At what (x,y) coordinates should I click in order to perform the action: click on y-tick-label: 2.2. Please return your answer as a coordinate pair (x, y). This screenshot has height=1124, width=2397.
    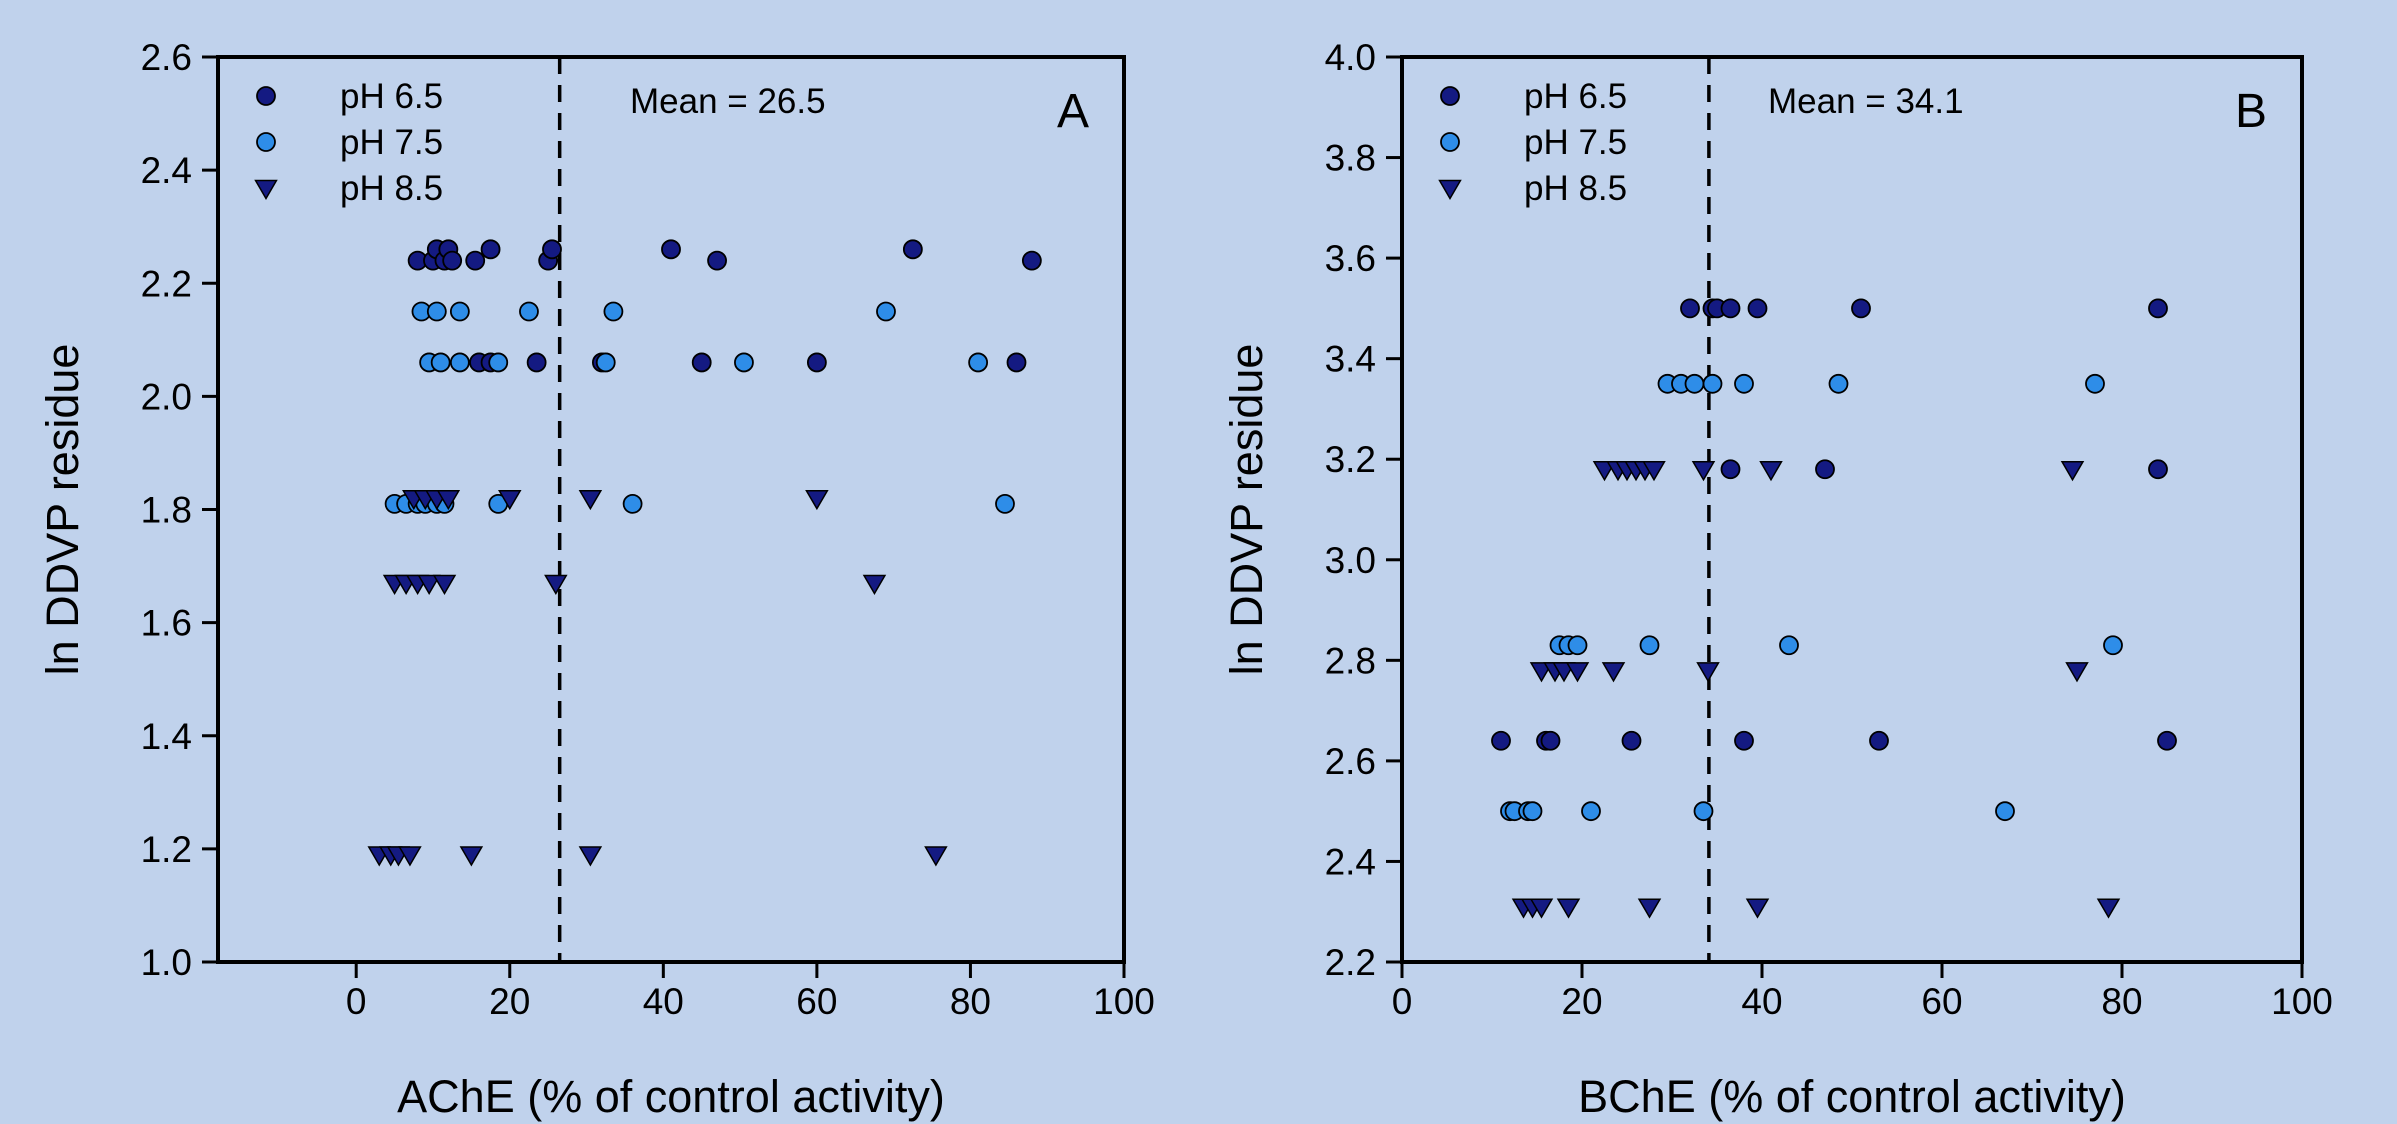
    Looking at the image, I should click on (1350, 962).